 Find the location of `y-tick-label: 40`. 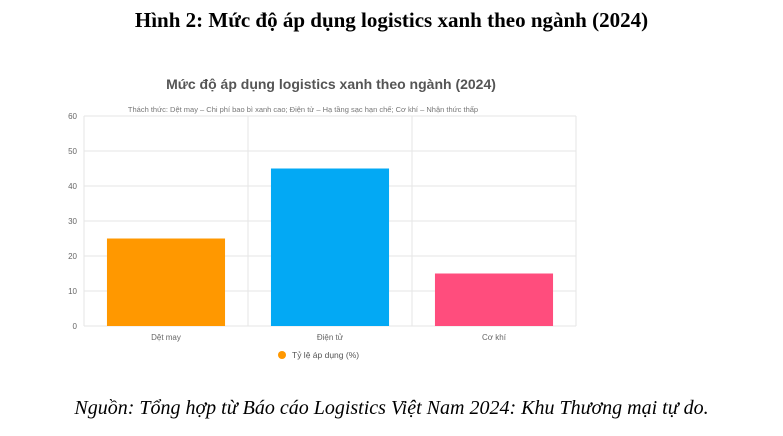

y-tick-label: 40 is located at coordinates (72, 186).